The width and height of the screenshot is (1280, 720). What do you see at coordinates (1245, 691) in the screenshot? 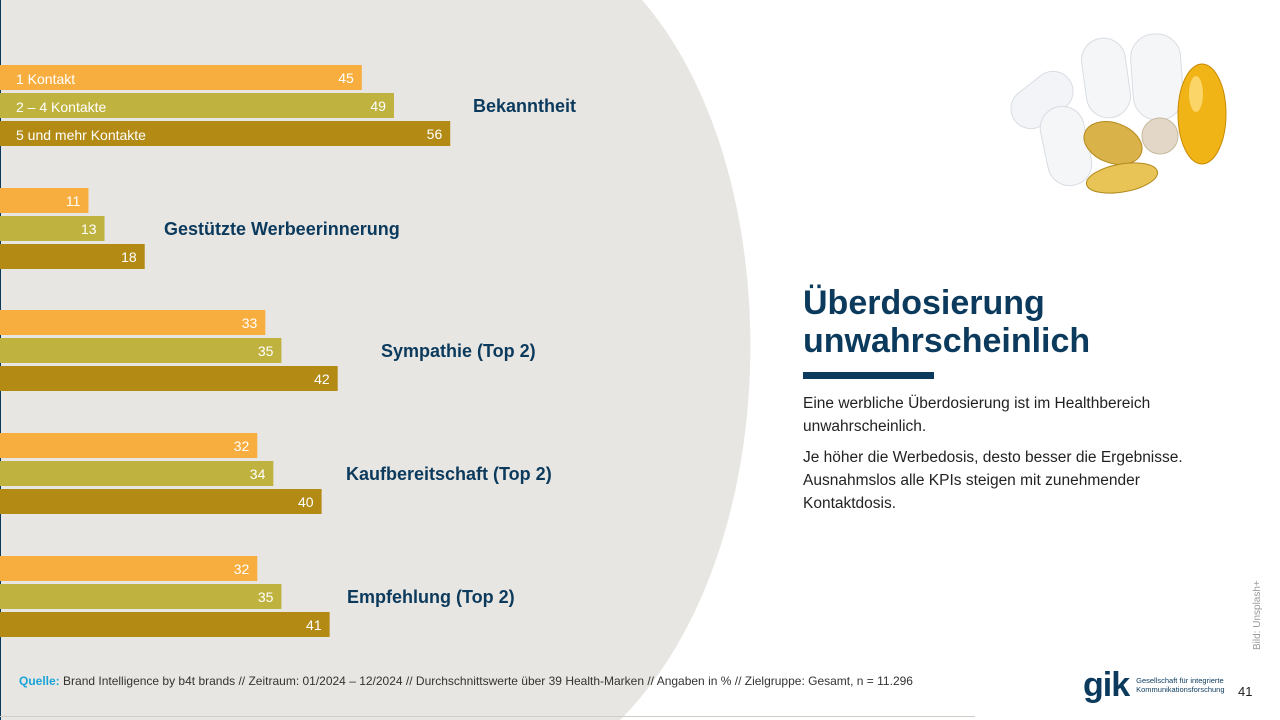
I see `page-number: 41` at bounding box center [1245, 691].